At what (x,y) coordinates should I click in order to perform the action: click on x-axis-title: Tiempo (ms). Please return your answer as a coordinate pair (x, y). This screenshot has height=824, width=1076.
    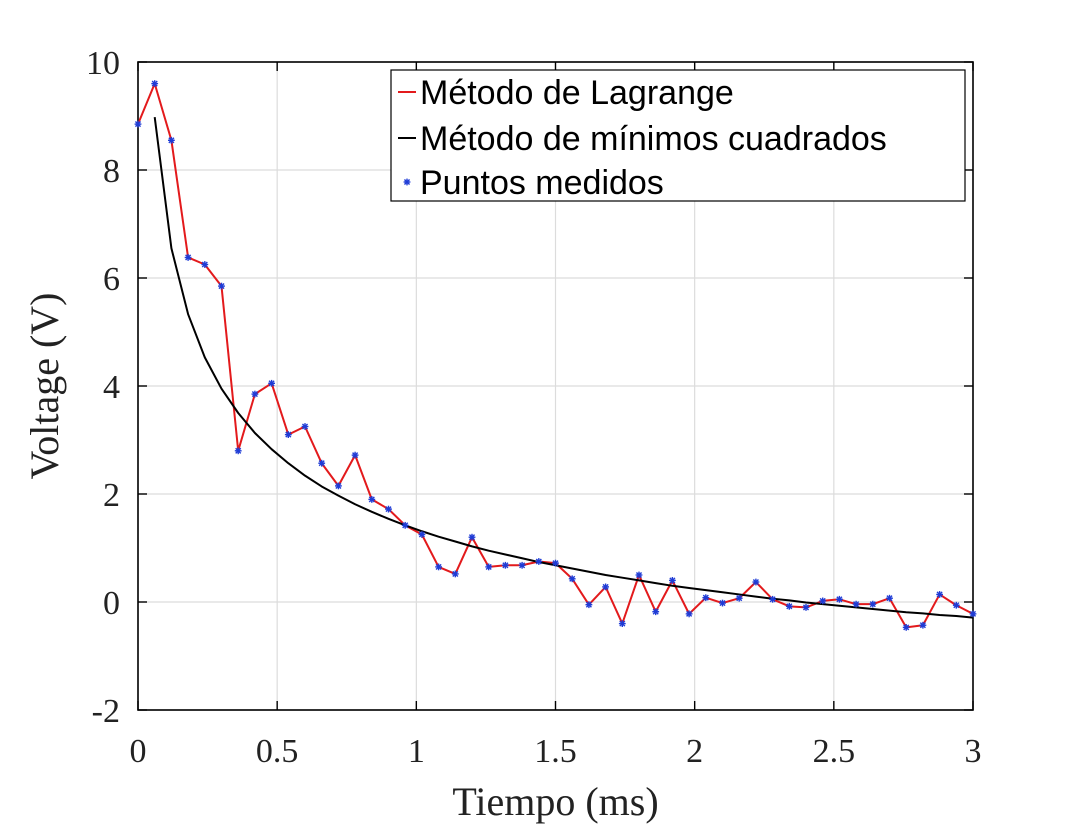
    Looking at the image, I should click on (555, 801).